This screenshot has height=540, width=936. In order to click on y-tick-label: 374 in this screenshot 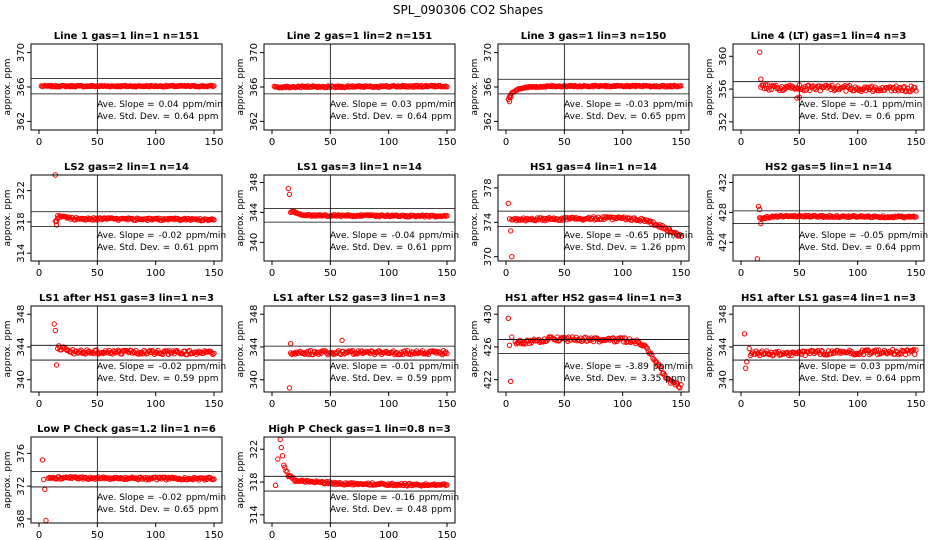, I will do `click(488, 222)`.